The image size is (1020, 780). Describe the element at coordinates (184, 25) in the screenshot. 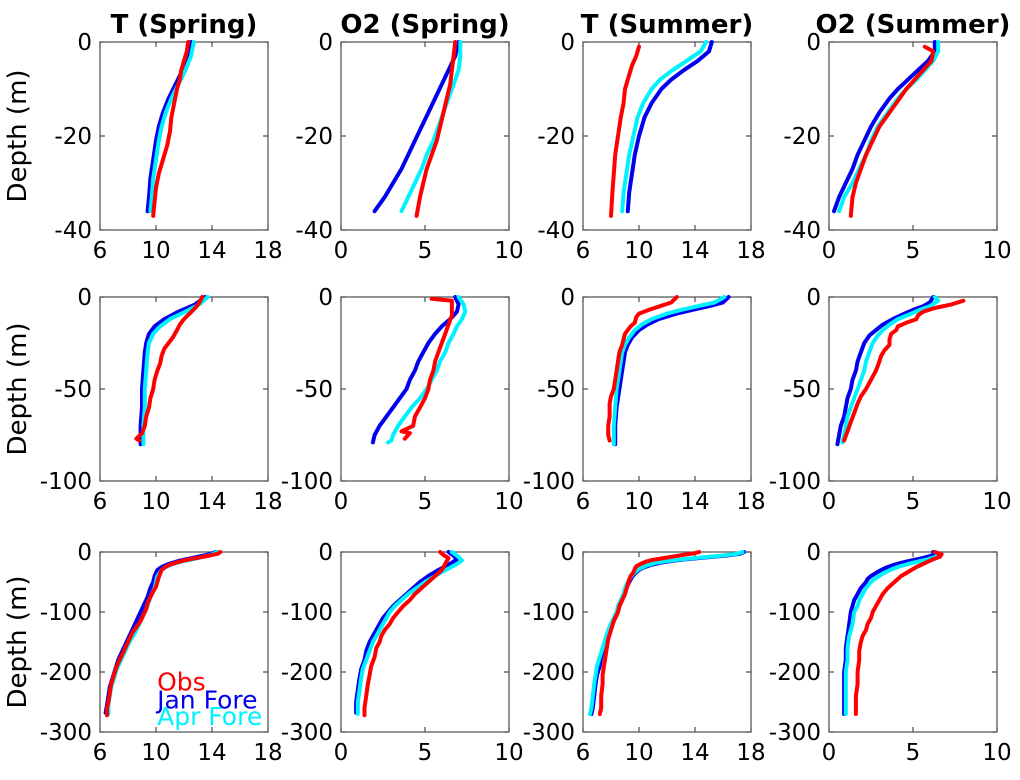

I see `panel-title: T (Spring)` at that location.